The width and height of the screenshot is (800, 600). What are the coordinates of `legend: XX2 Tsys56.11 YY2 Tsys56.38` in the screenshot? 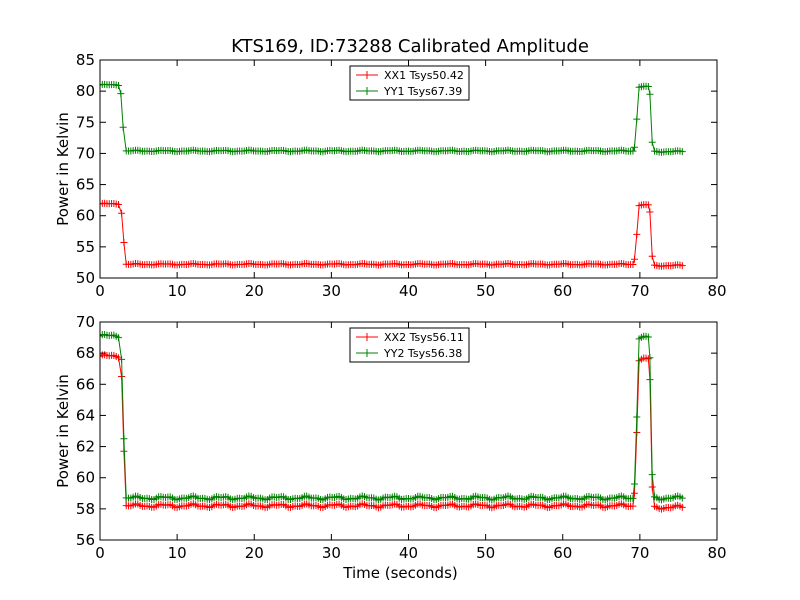 It's located at (409, 345).